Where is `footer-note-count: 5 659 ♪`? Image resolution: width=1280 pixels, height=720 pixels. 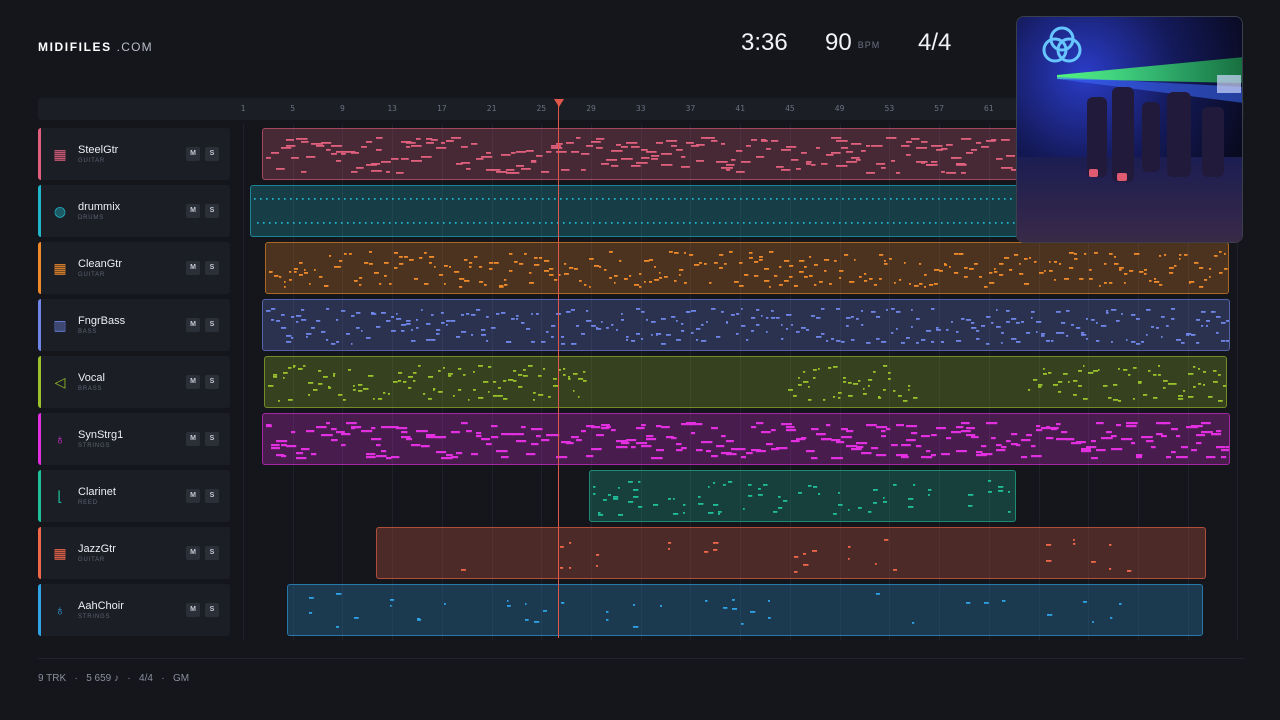
footer-note-count: 5 659 ♪ is located at coordinates (103, 678).